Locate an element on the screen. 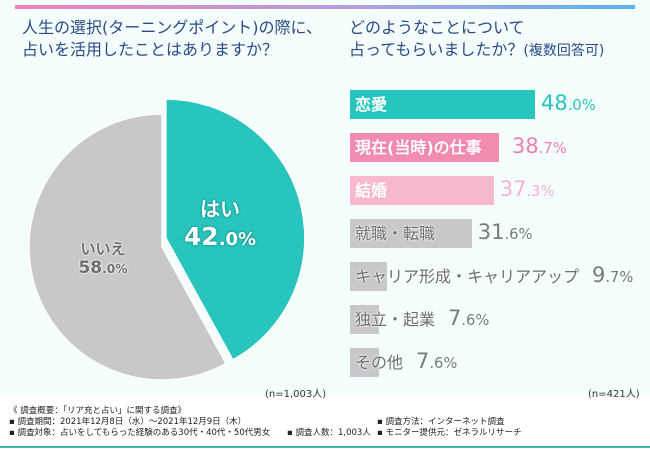 The image size is (650, 450). bar-label-3: 就職・転職 is located at coordinates (395, 233).